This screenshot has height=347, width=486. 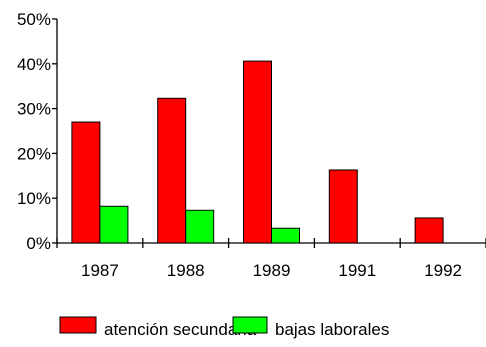 I want to click on legend-swatch-bajas-laborales, so click(x=250, y=325).